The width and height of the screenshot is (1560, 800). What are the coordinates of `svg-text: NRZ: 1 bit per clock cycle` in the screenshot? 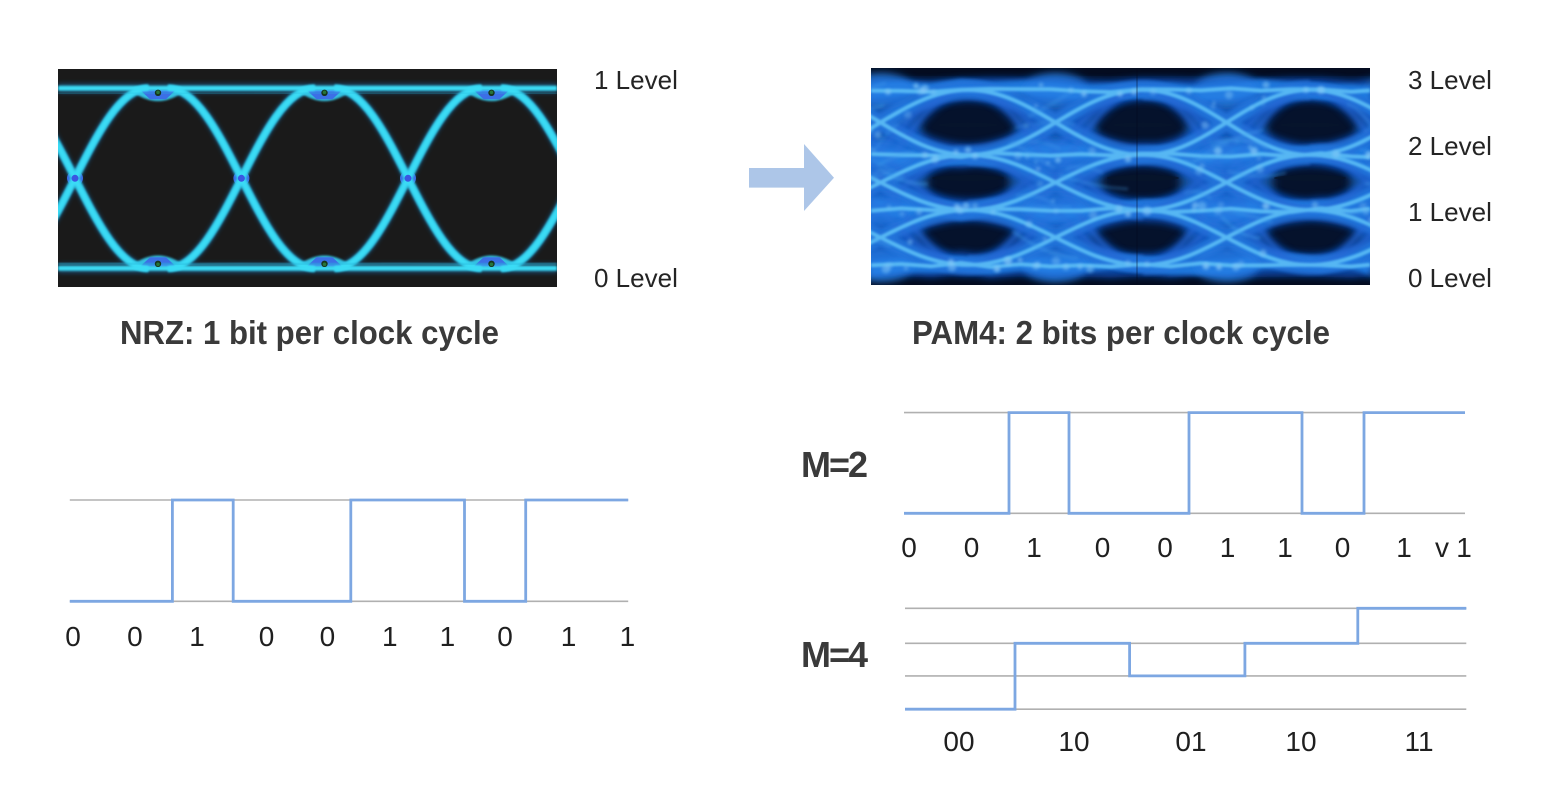 It's located at (309, 332).